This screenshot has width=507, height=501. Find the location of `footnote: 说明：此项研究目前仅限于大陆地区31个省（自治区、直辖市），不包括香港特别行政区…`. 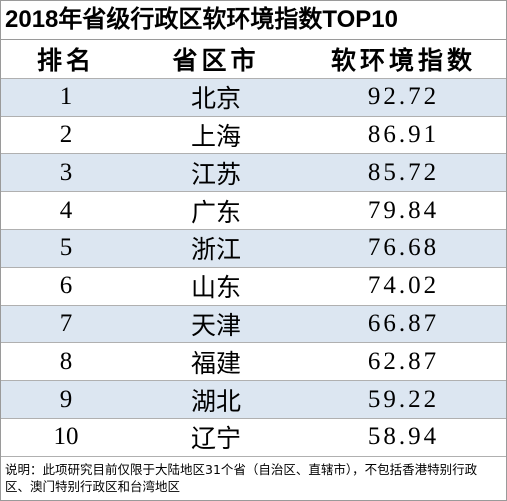

footnote: 说明：此项研究目前仅限于大陆地区31个省（自治区、直辖市），不包括香港特别行政区… is located at coordinates (241, 477).